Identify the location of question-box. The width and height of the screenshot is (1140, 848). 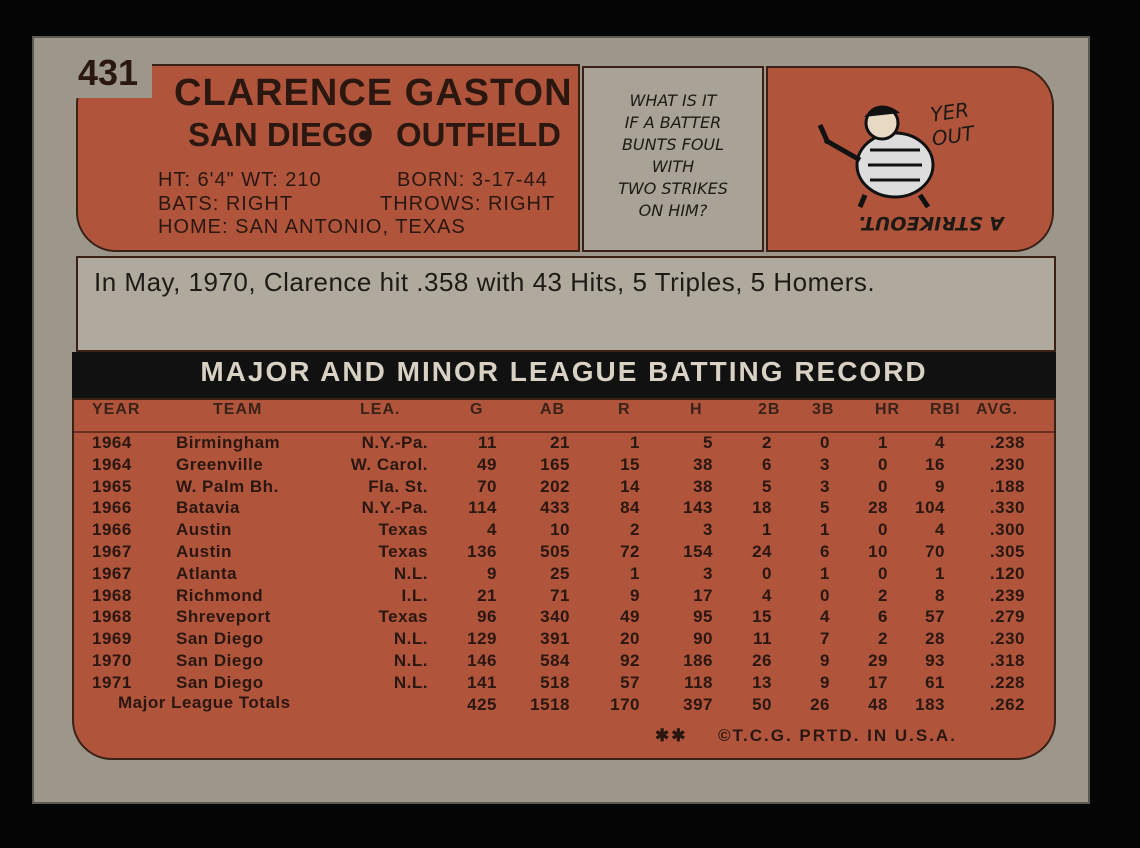
(673, 159).